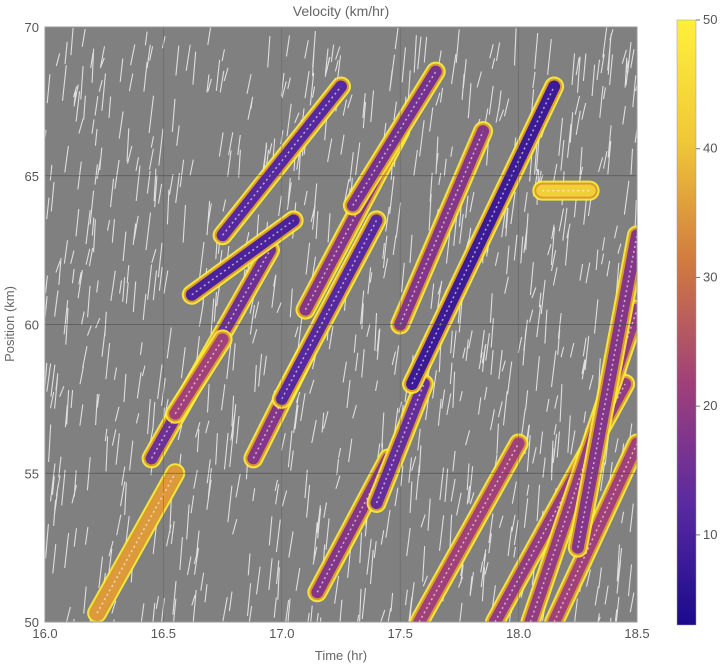 This screenshot has width=725, height=667. I want to click on x-tick-label: 16.0, so click(44, 633).